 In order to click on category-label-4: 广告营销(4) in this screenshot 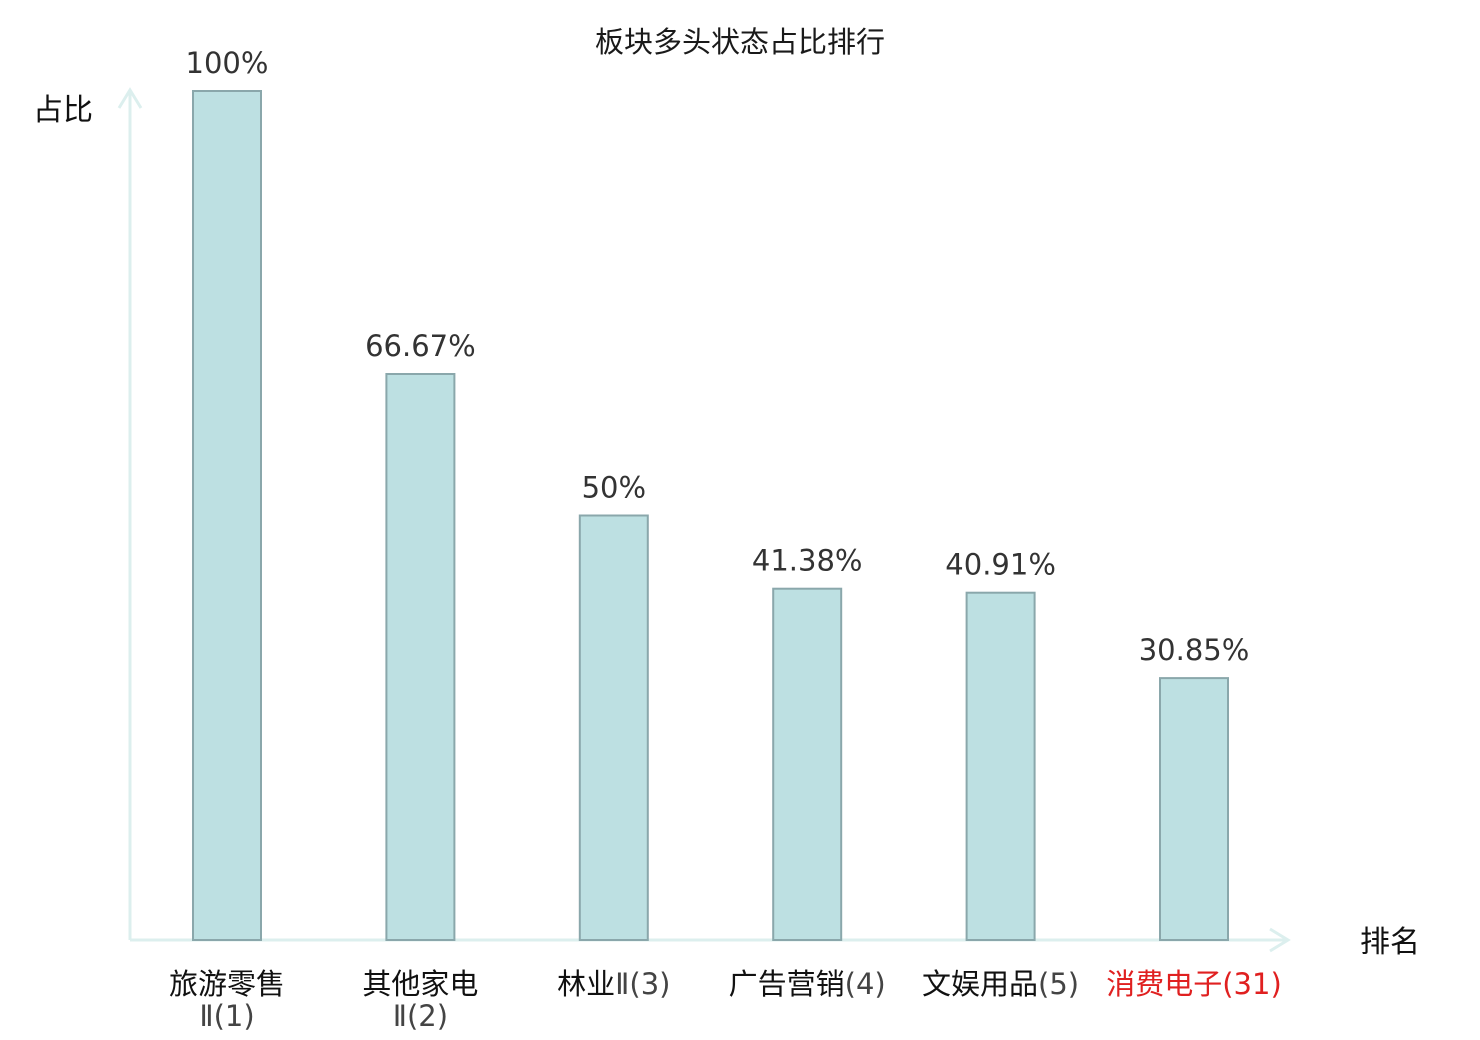, I will do `click(807, 984)`.